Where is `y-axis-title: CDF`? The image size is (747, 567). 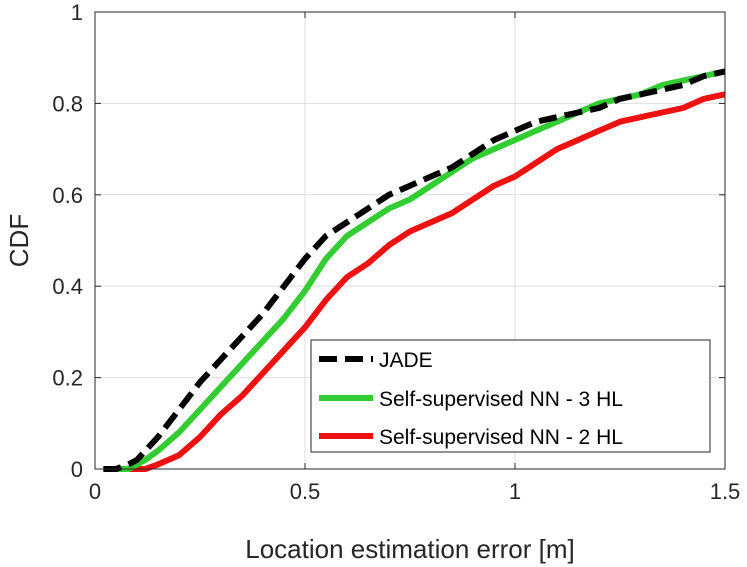 y-axis-title: CDF is located at coordinates (19, 240).